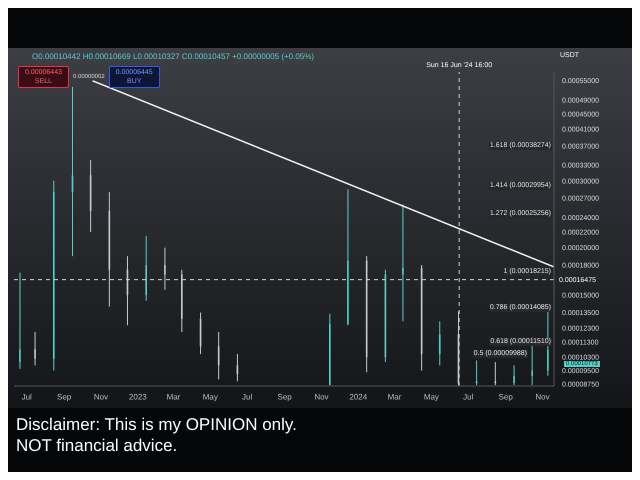 The image size is (640, 480). Describe the element at coordinates (97, 445) in the screenshot. I see `text: NOT financial advice.` at that location.